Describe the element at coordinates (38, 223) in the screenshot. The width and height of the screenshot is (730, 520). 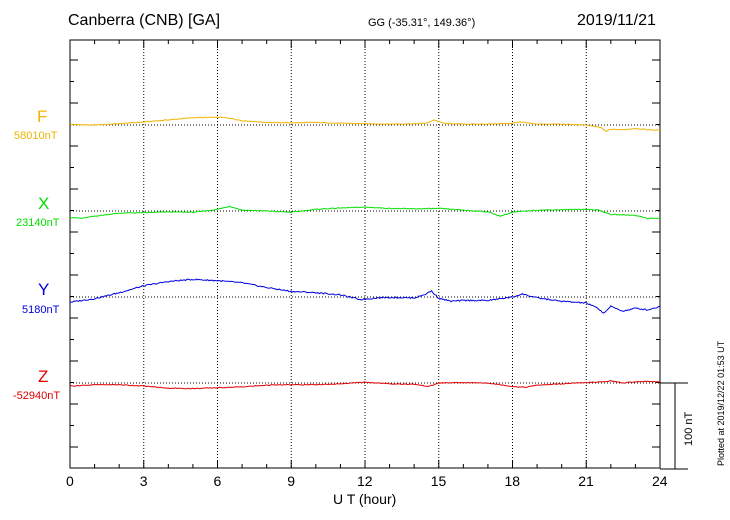
I see `series-baseline-x: 23140nT` at that location.